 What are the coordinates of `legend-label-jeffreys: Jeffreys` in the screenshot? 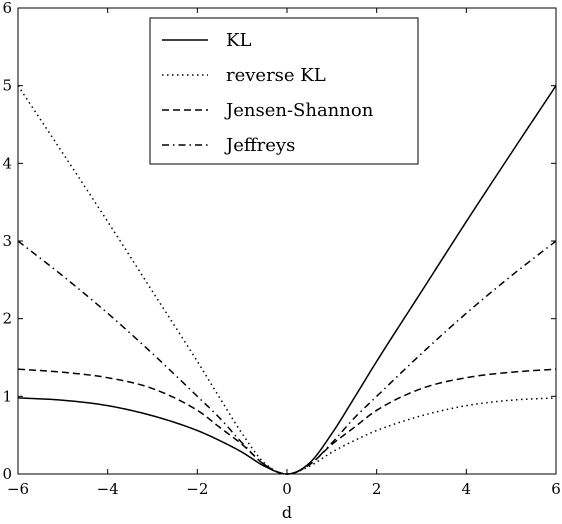 It's located at (259, 145).